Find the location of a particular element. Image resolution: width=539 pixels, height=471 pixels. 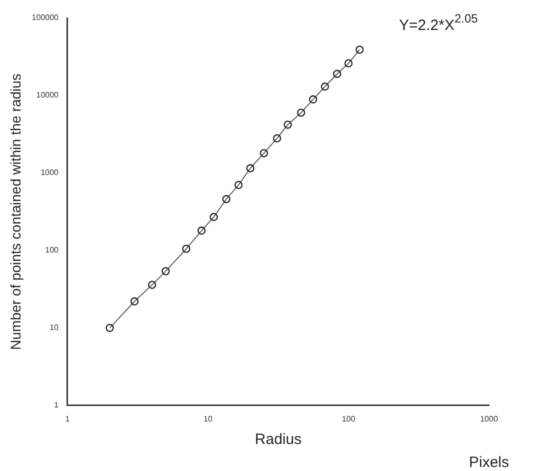

y-axis-title: Number of points contained within the radius is located at coordinates (15, 212).